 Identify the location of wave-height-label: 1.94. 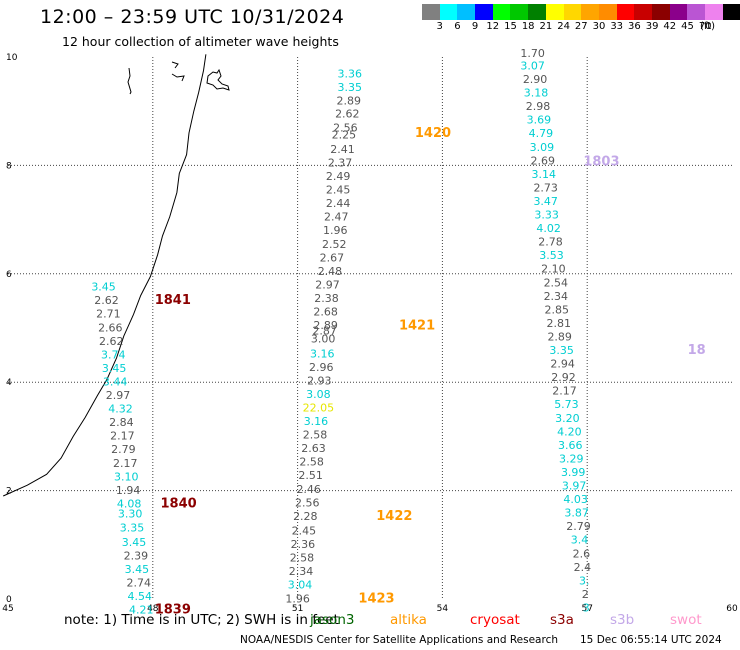
(128, 490).